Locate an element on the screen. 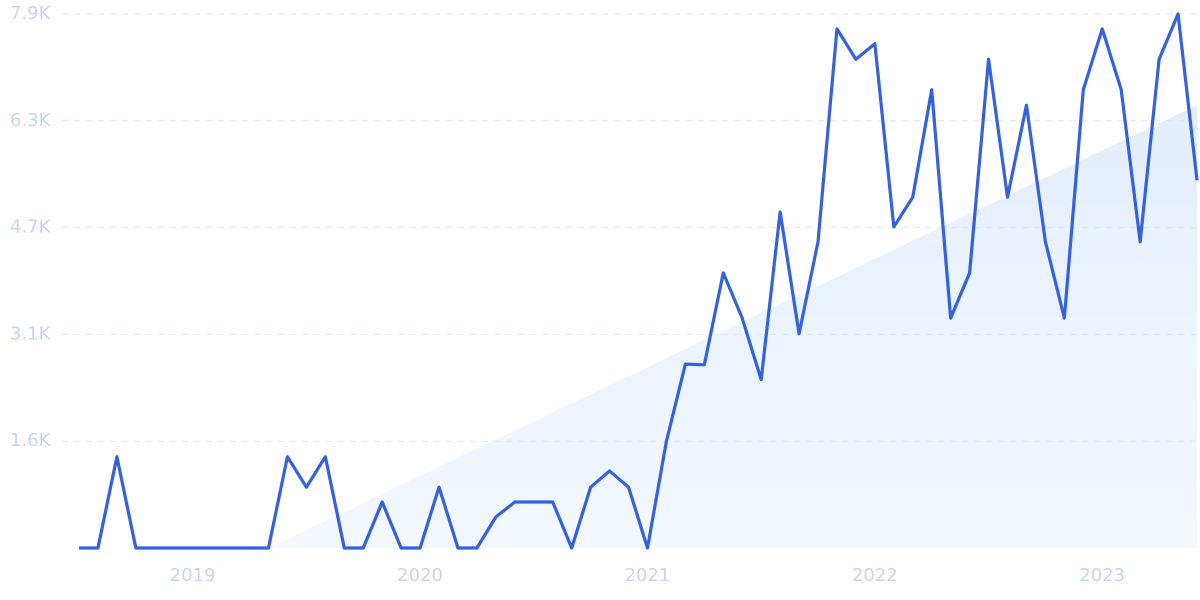 This screenshot has width=1200, height=600. x-tick-label: 2022 is located at coordinates (875, 575).